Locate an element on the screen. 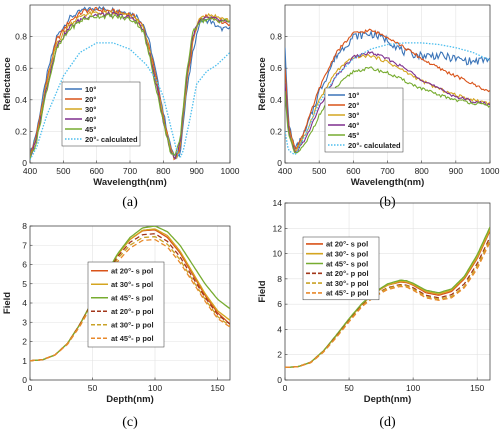  series-line-at-45-p-pol is located at coordinates (130, 300).